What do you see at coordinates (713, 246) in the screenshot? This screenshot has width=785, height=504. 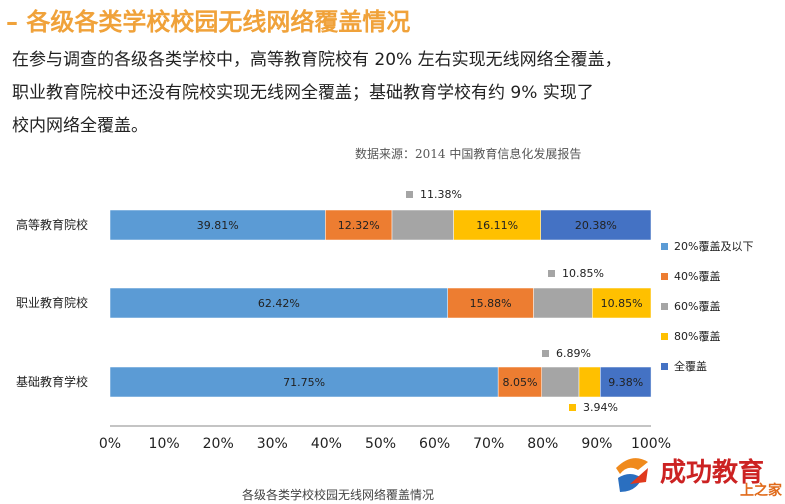 I see `legend-label: 20%覆盖及以下` at bounding box center [713, 246].